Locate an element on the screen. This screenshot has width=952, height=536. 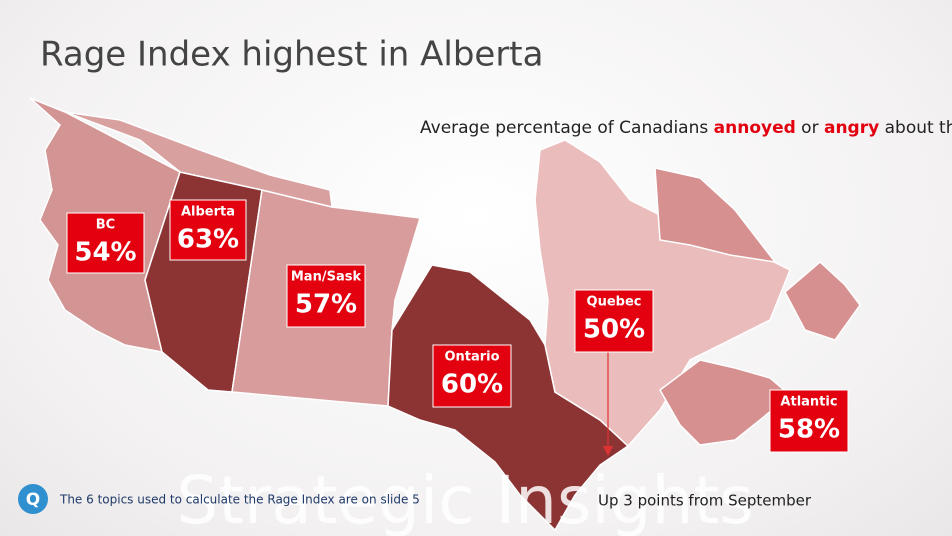
subtitle-highlight: angry is located at coordinates (851, 128).